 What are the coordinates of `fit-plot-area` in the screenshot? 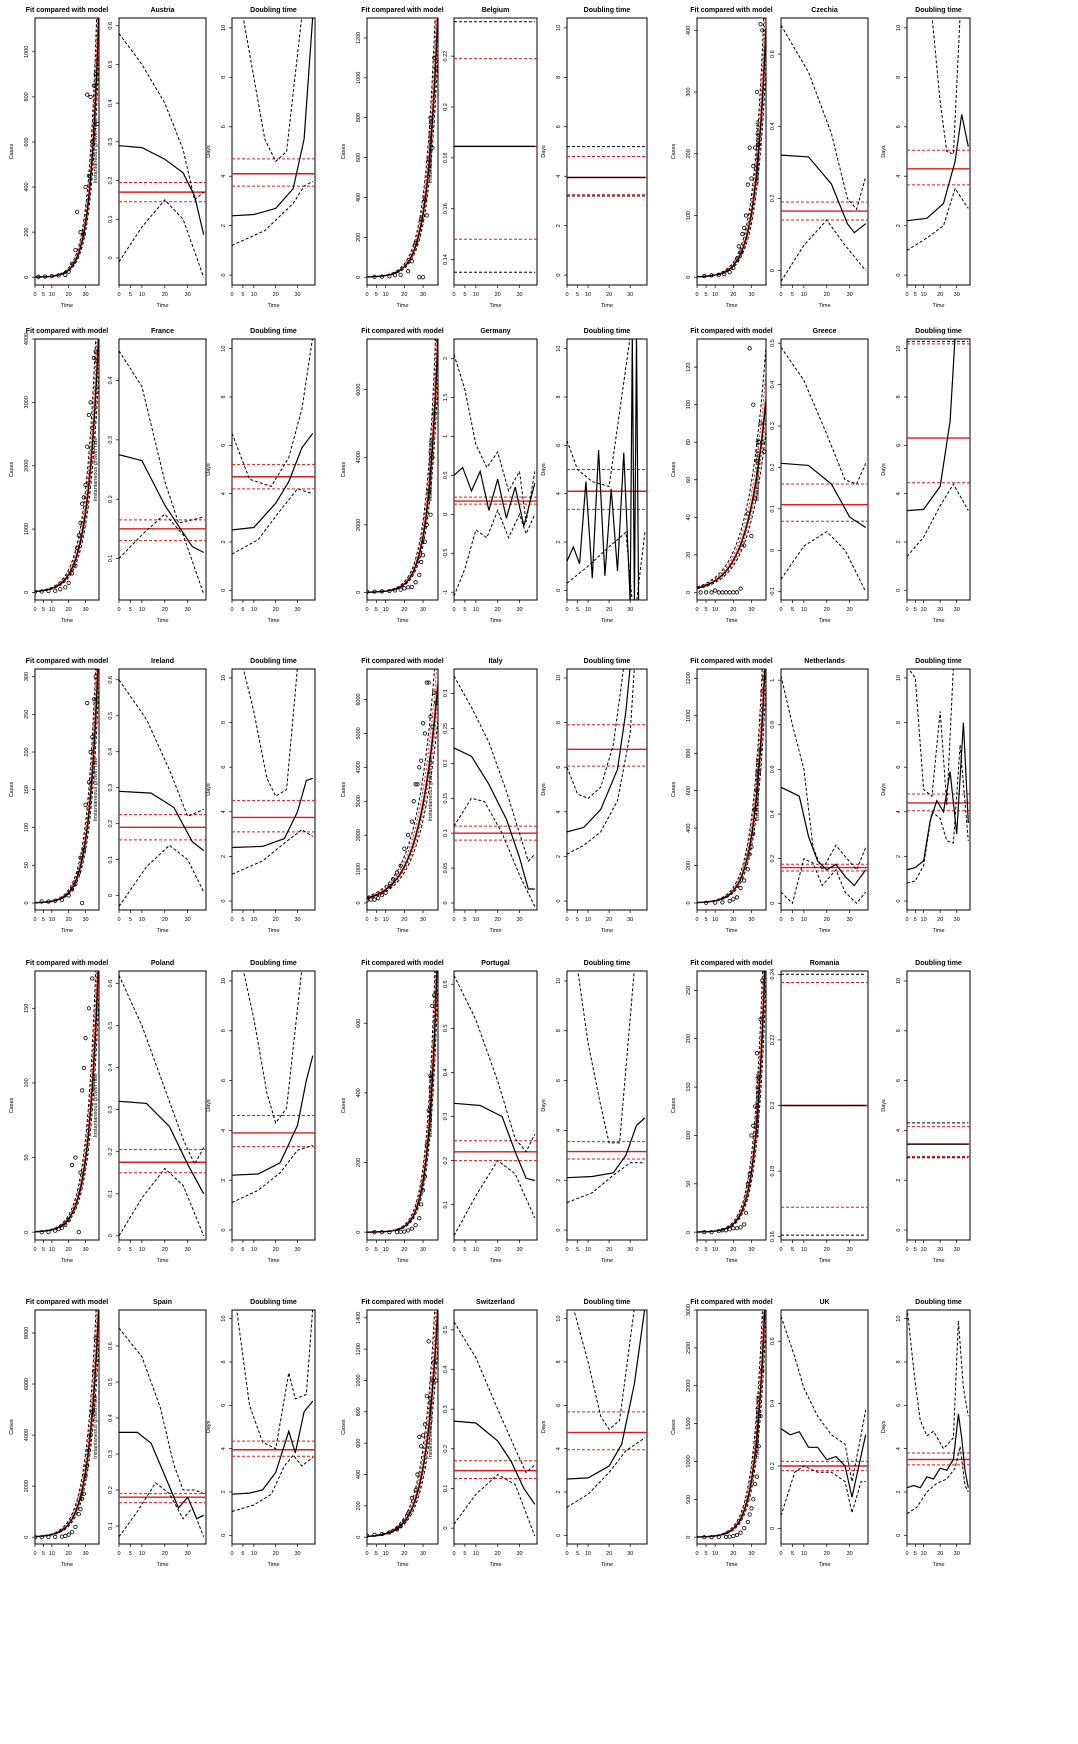 It's located at (731, 787).